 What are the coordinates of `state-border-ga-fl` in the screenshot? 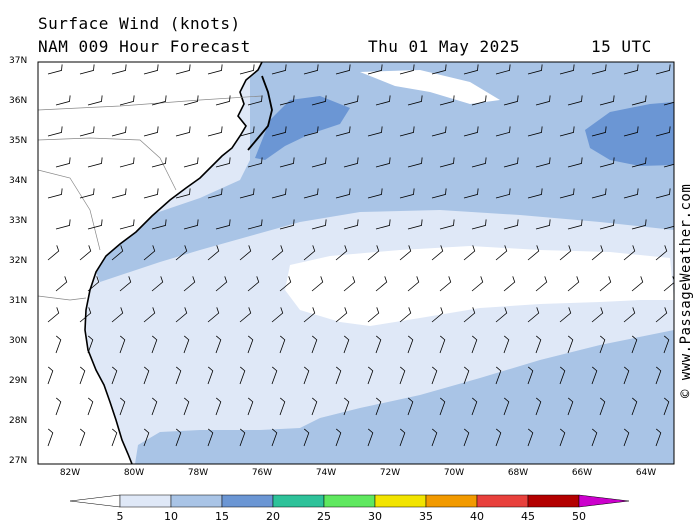 It's located at (62, 298).